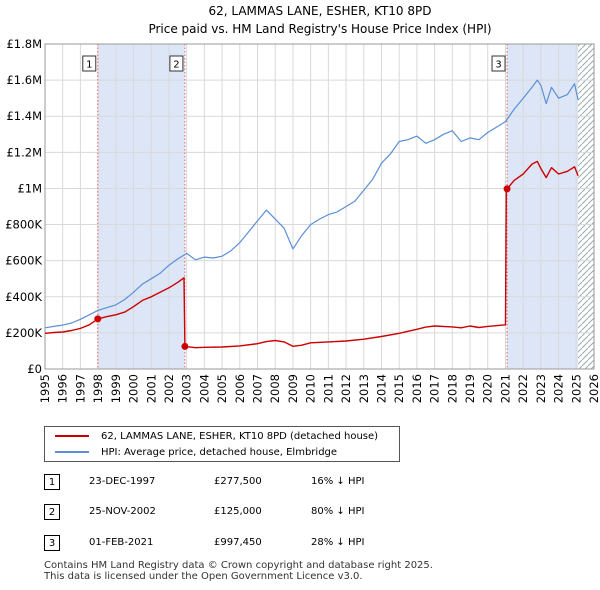 The width and height of the screenshot is (600, 590). Describe the element at coordinates (586, 206) in the screenshot. I see `forecast-hatch` at that location.